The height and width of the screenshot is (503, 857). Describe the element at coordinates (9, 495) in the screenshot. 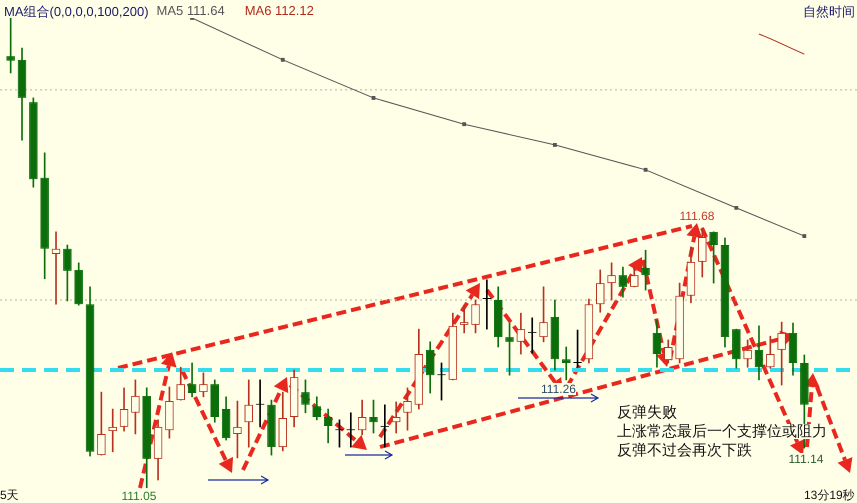

I see `annotation: 5天` at that location.